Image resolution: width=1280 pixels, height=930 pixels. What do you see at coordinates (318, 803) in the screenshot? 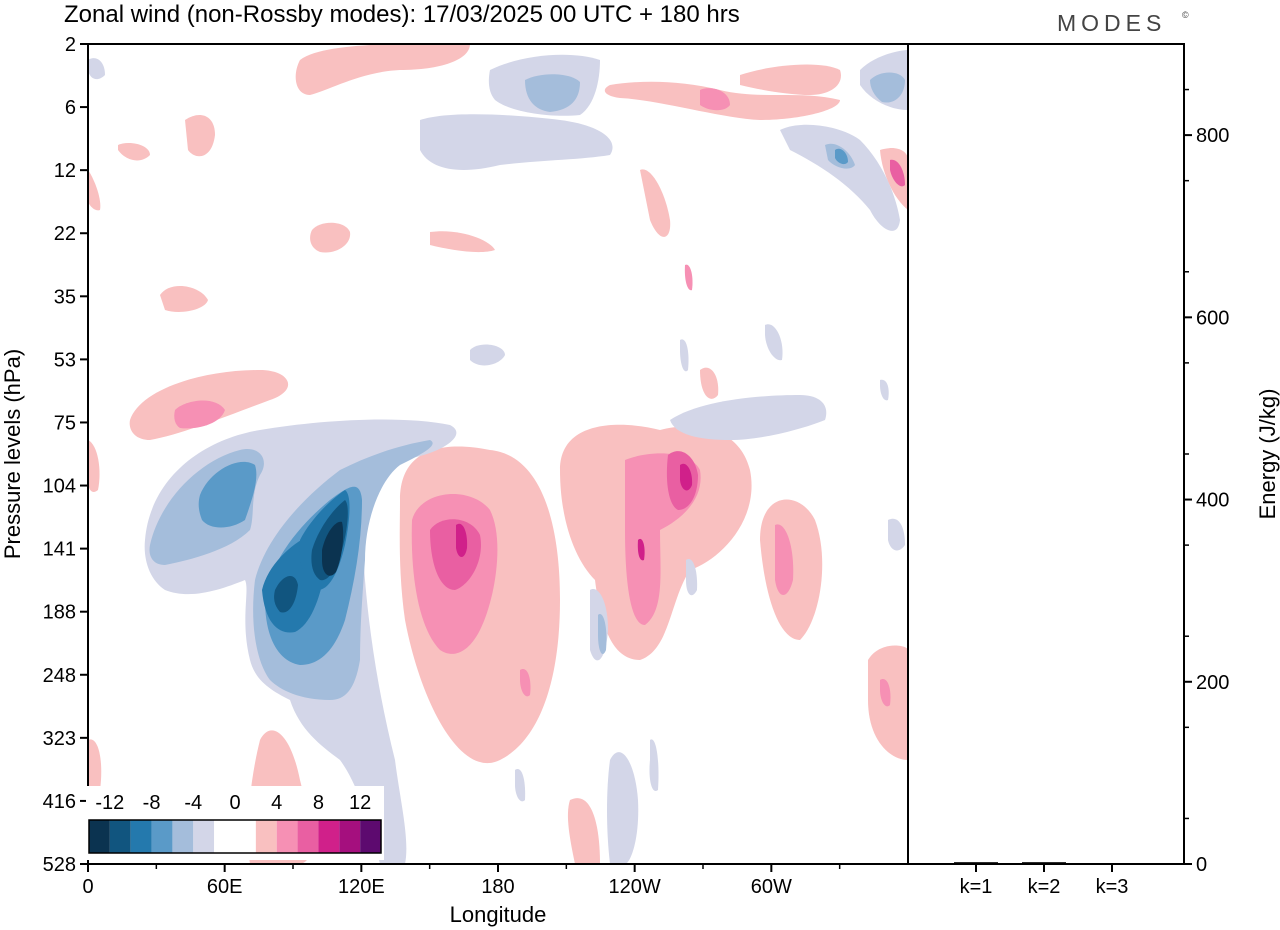
I see `colorbar-label: 8` at bounding box center [318, 803].